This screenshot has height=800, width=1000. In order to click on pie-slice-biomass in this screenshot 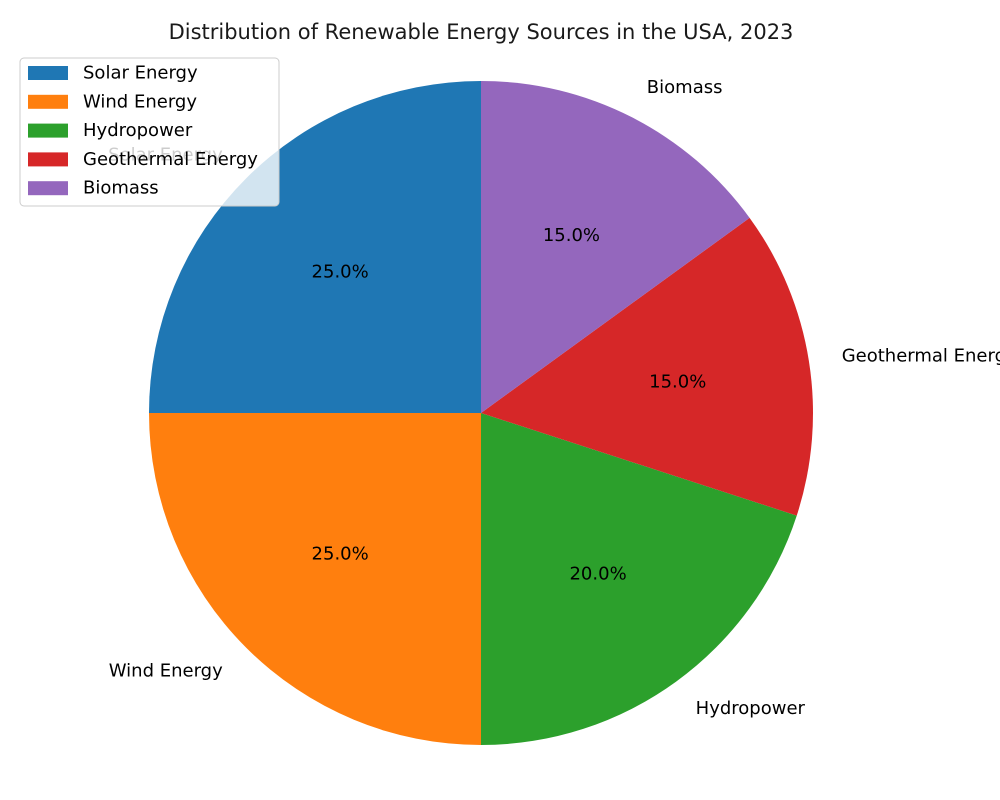, I will do `click(615, 247)`.